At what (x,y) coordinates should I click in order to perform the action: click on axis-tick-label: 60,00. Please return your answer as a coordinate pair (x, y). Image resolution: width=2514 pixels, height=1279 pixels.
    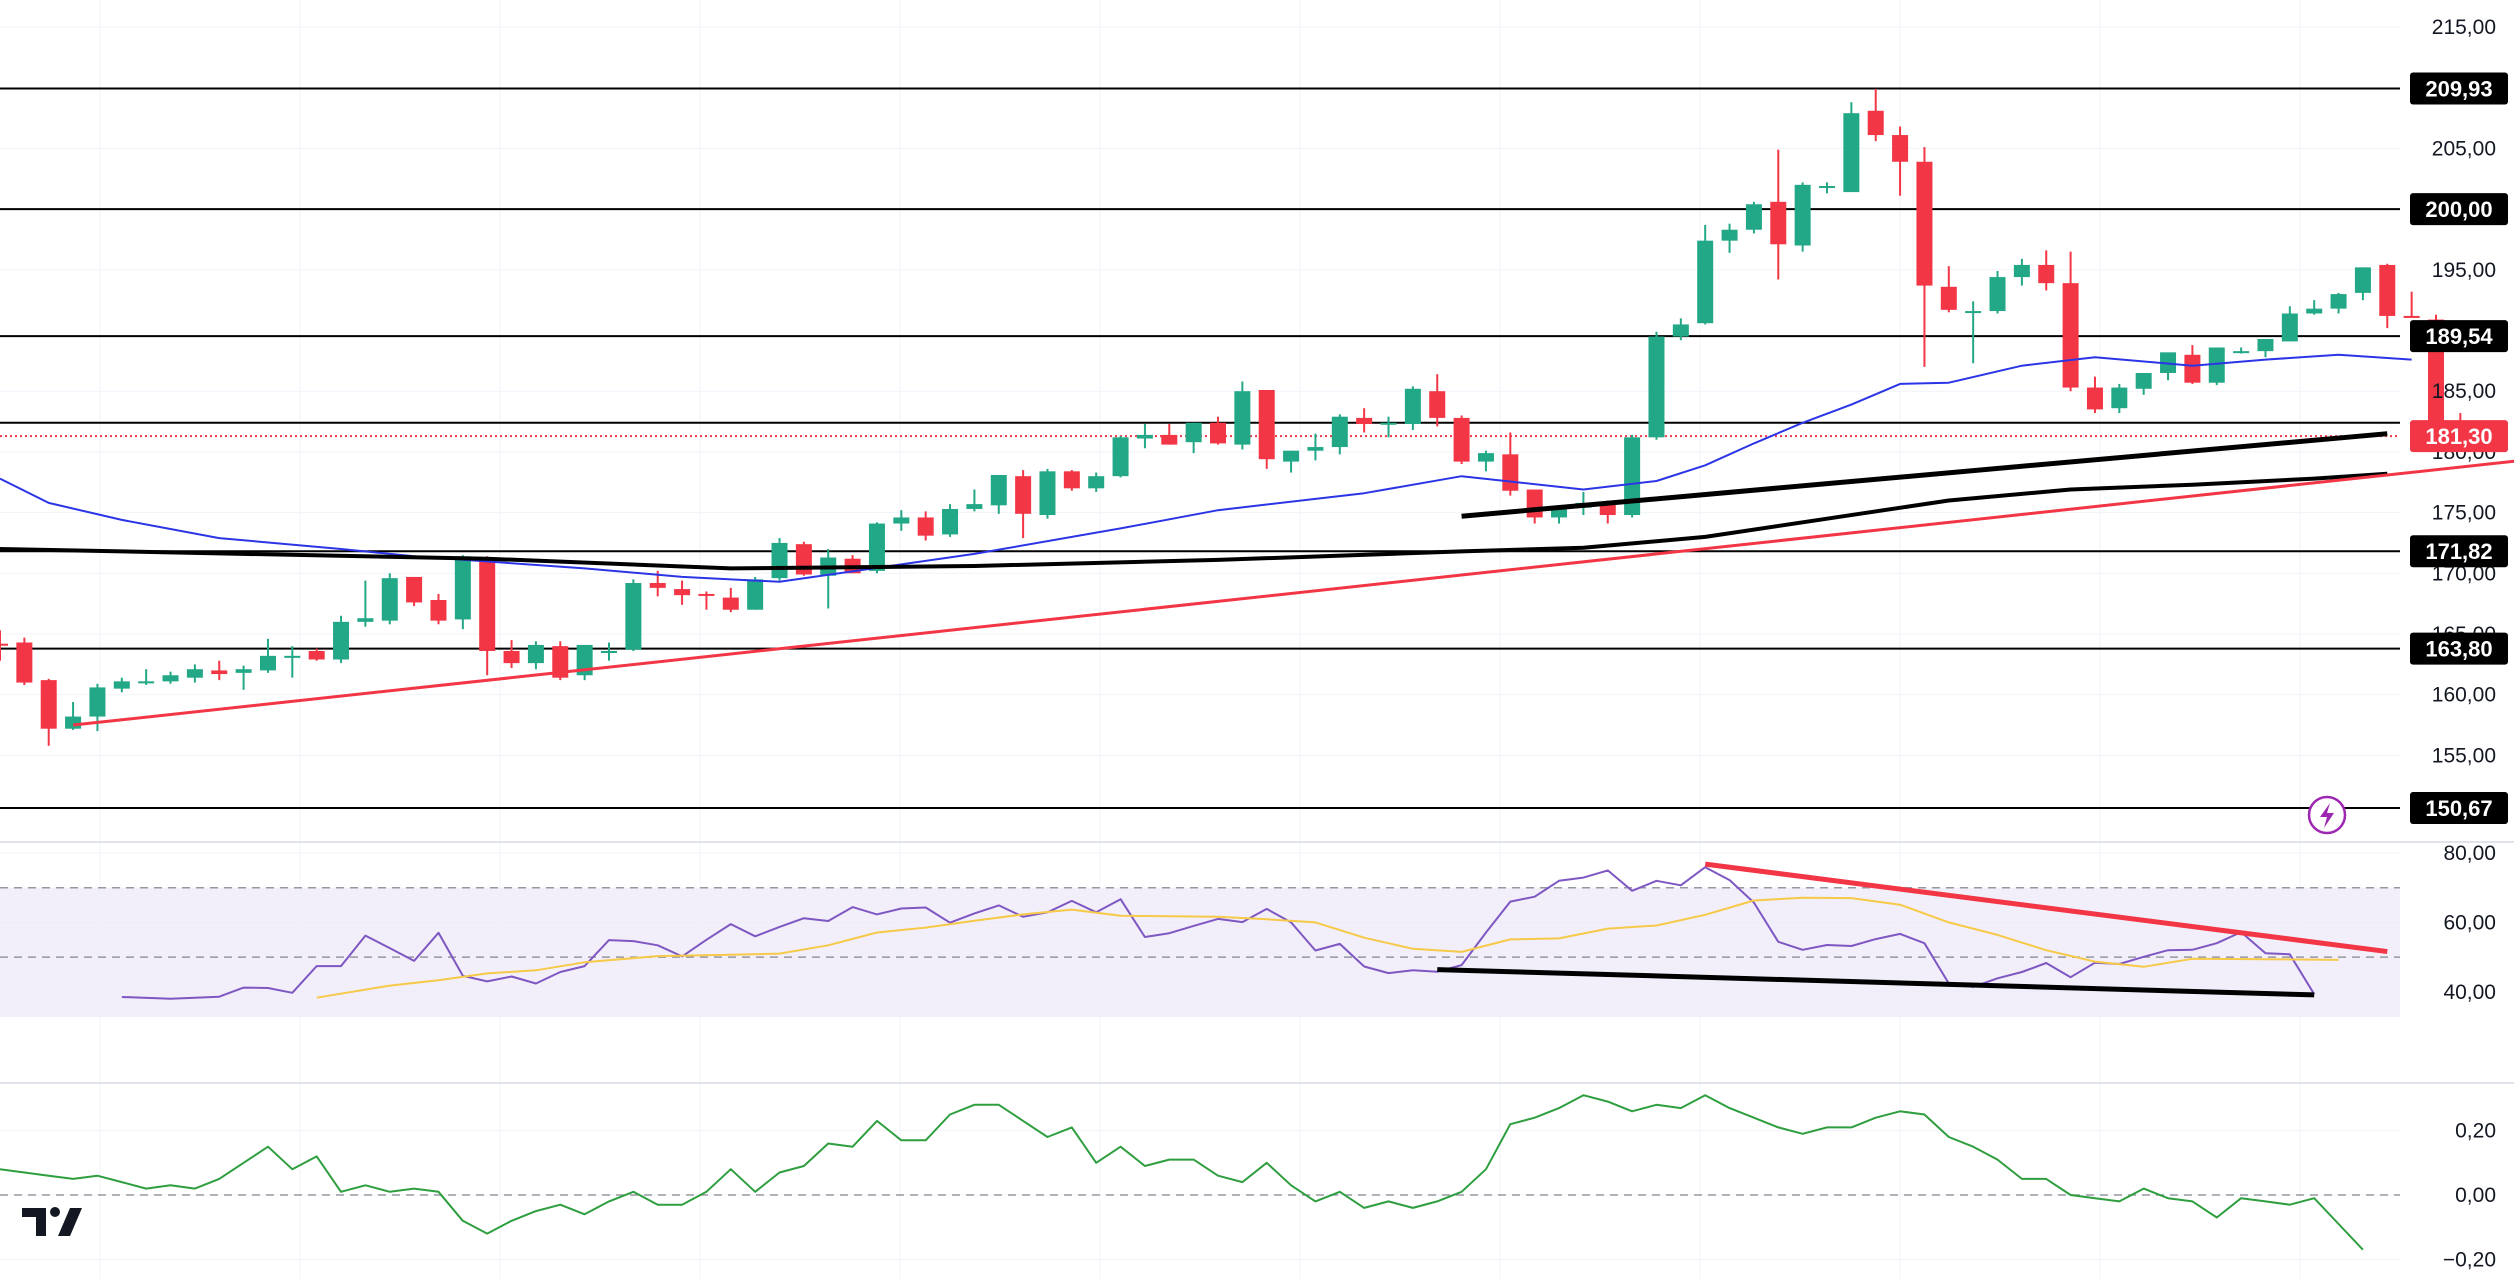
    Looking at the image, I should click on (2469, 922).